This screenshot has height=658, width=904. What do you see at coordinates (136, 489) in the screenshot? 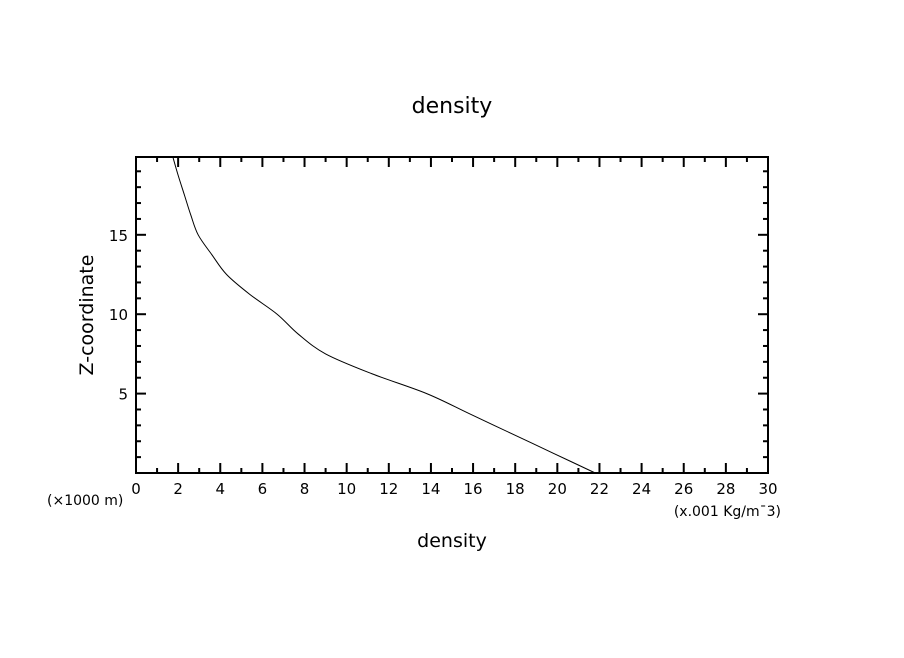
I see `x-tick-label: 0` at bounding box center [136, 489].